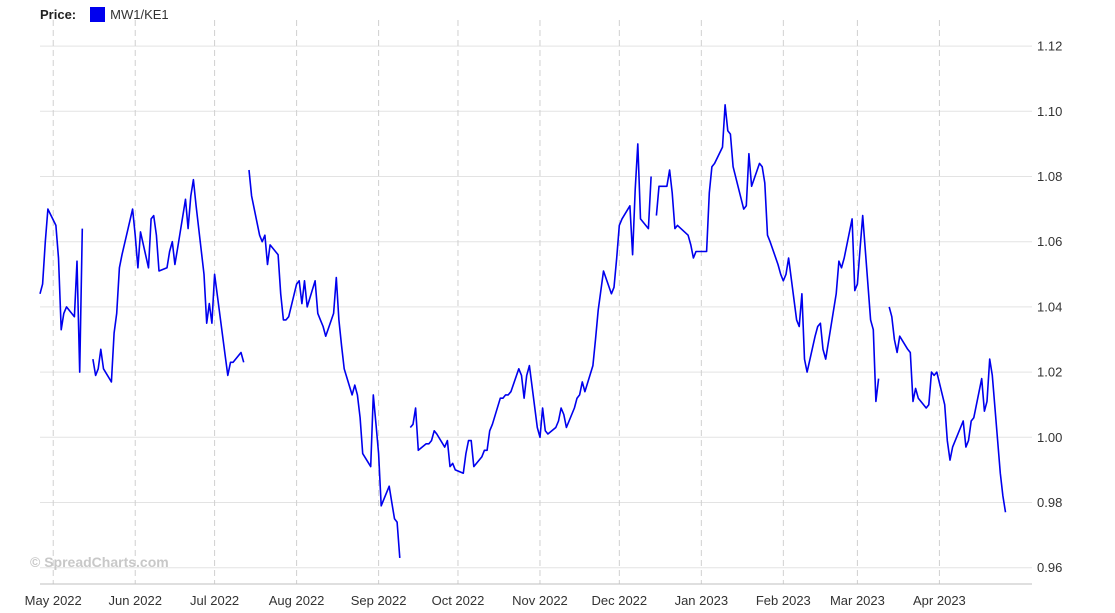 The height and width of the screenshot is (613, 1115). What do you see at coordinates (139, 14) in the screenshot?
I see `legend-series-label: MW1/KE1` at bounding box center [139, 14].